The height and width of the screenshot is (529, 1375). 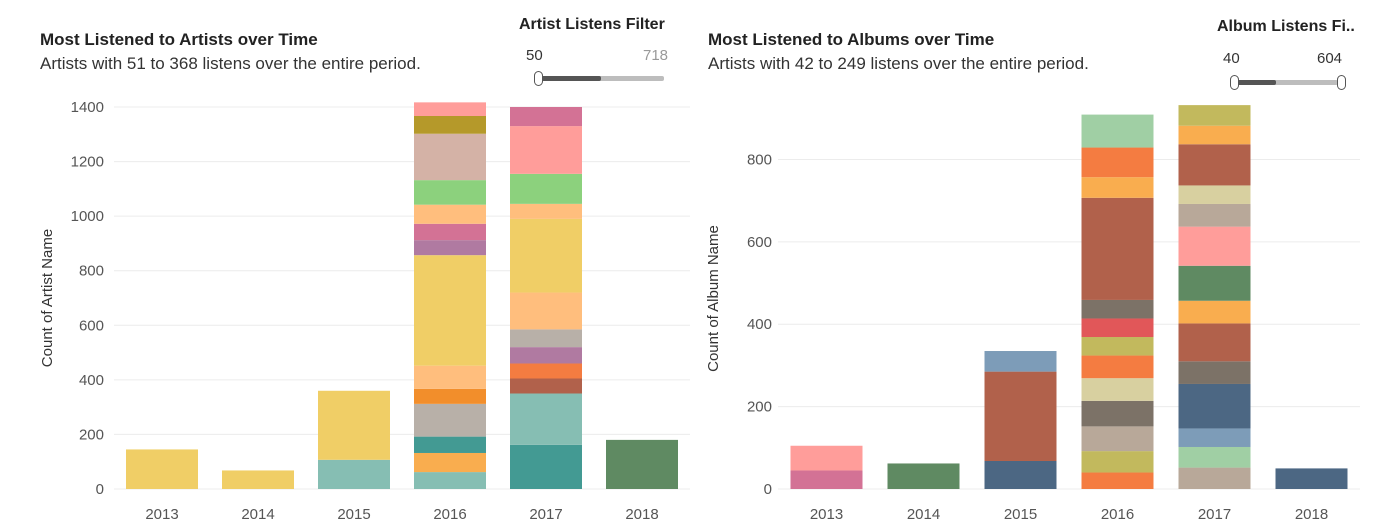 I want to click on y-tick-label: 1200, so click(x=87, y=162).